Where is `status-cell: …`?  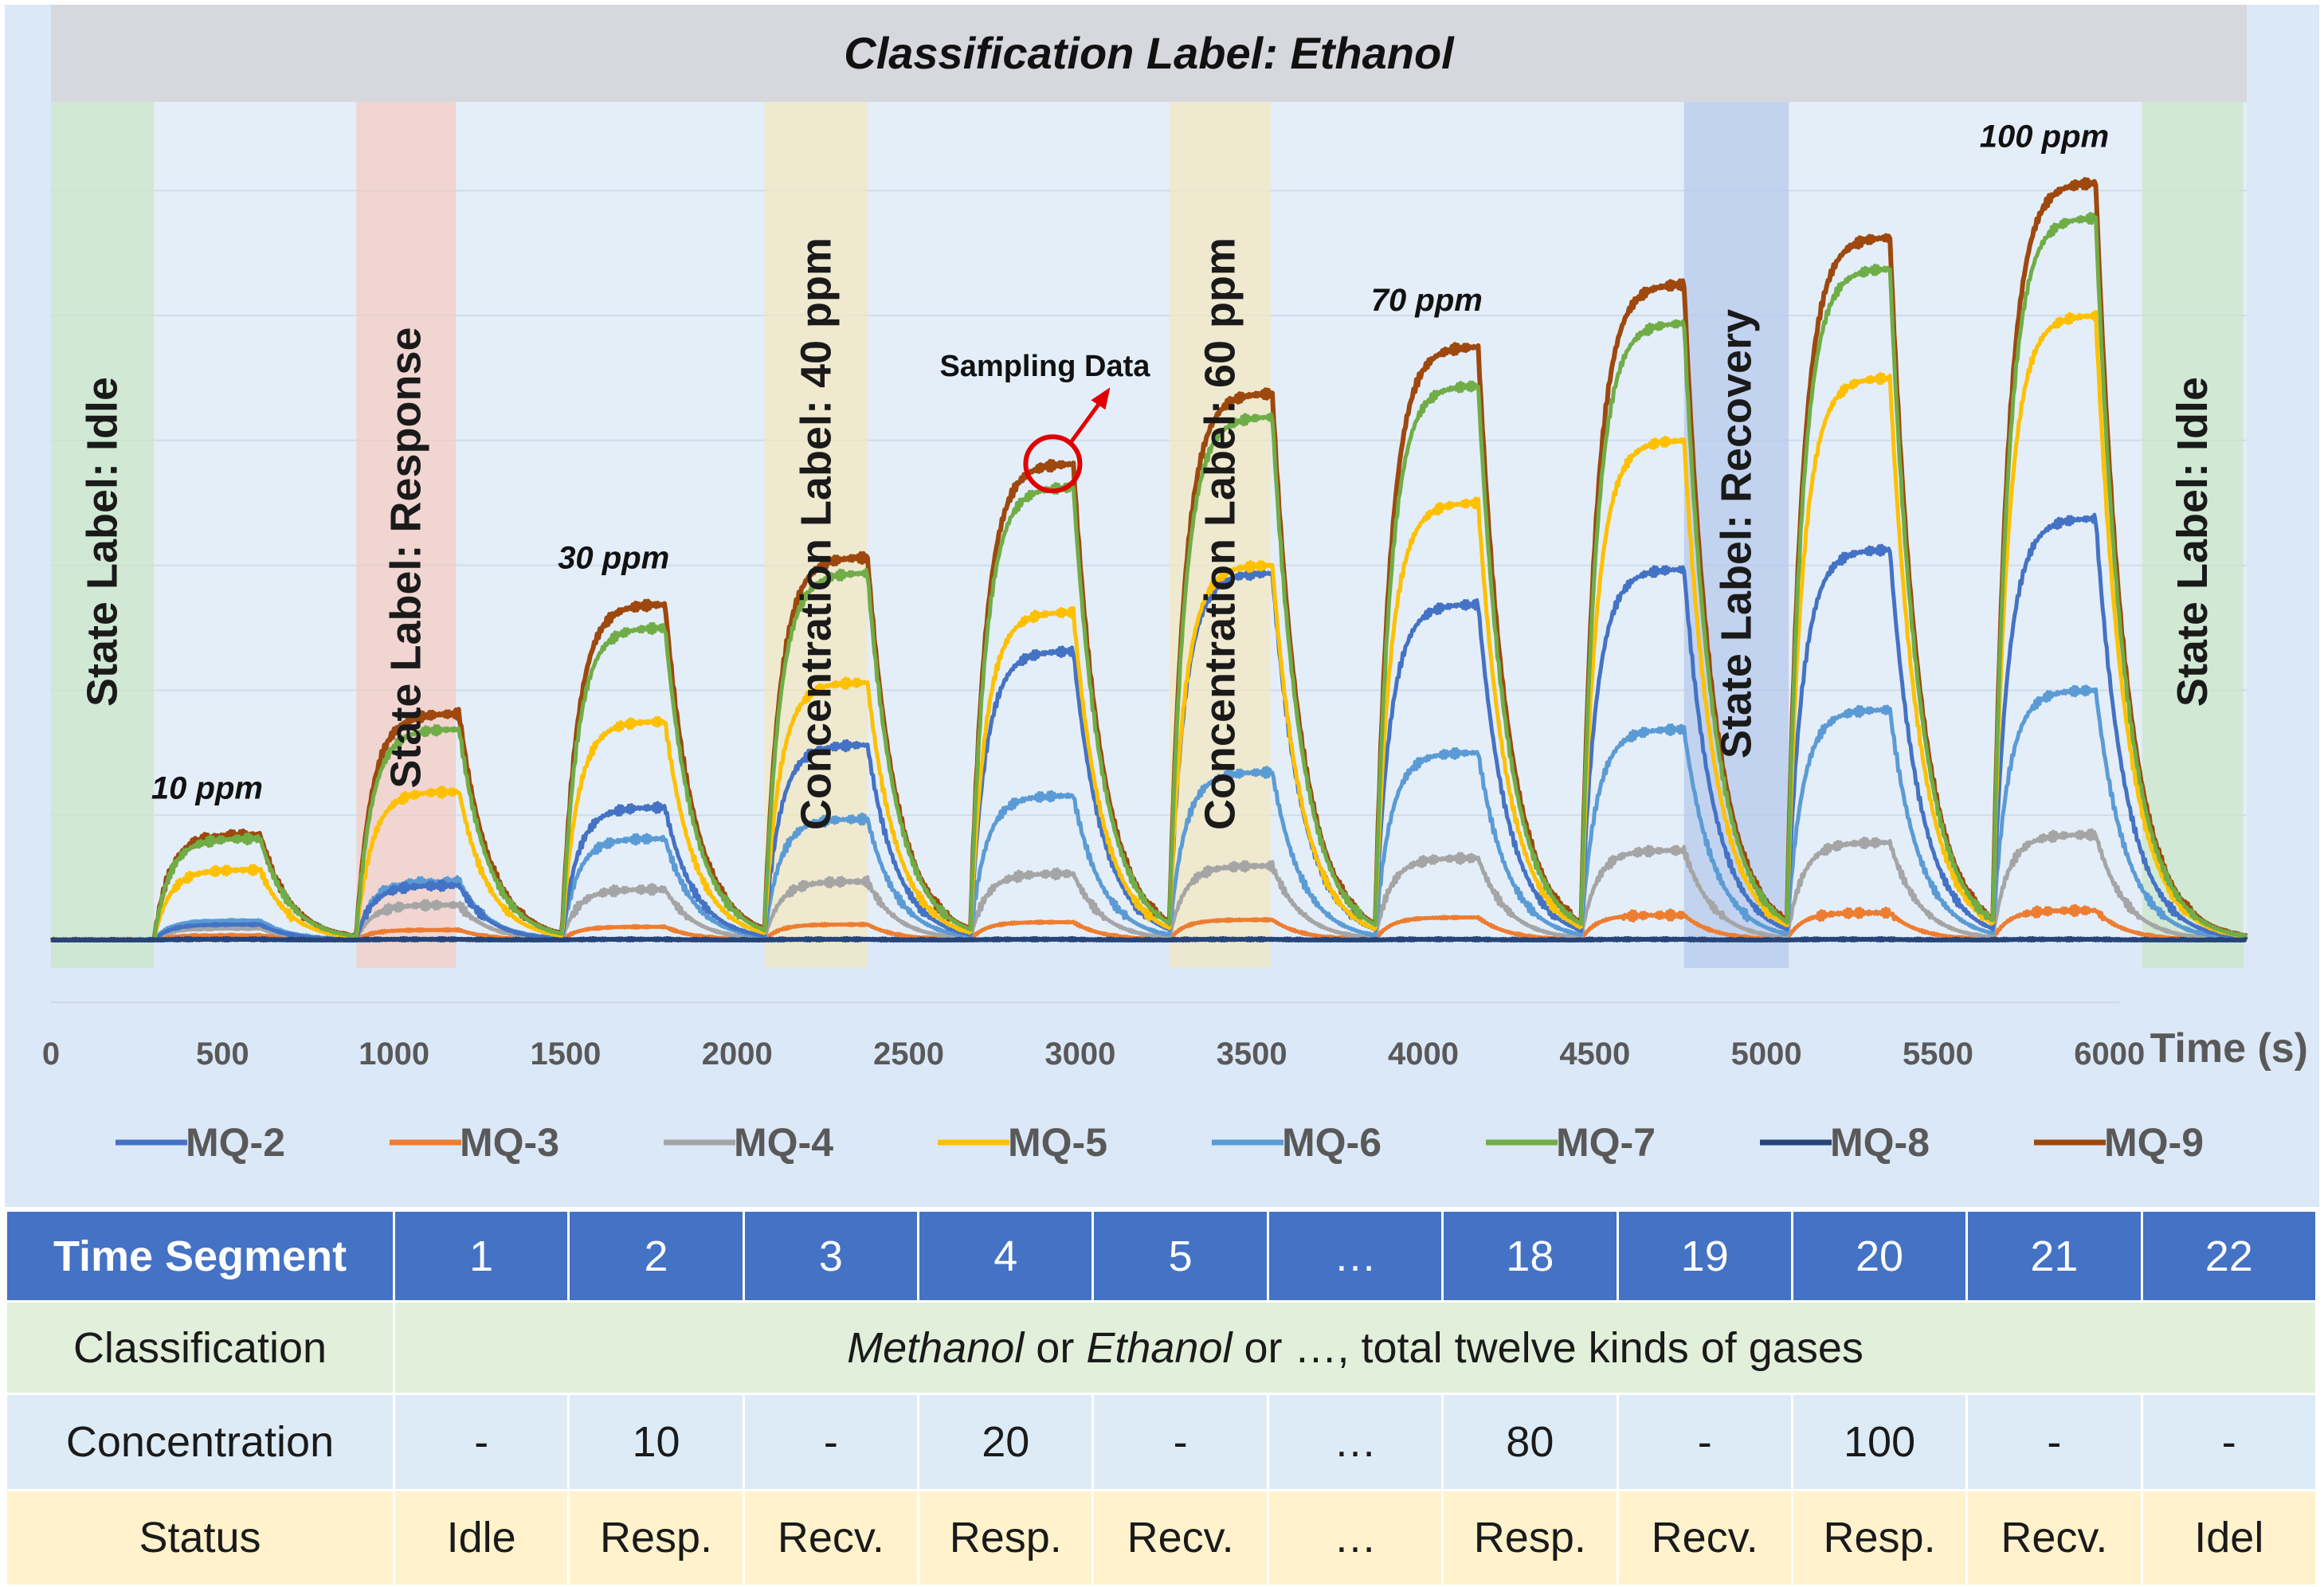 status-cell: … is located at coordinates (1355, 1538).